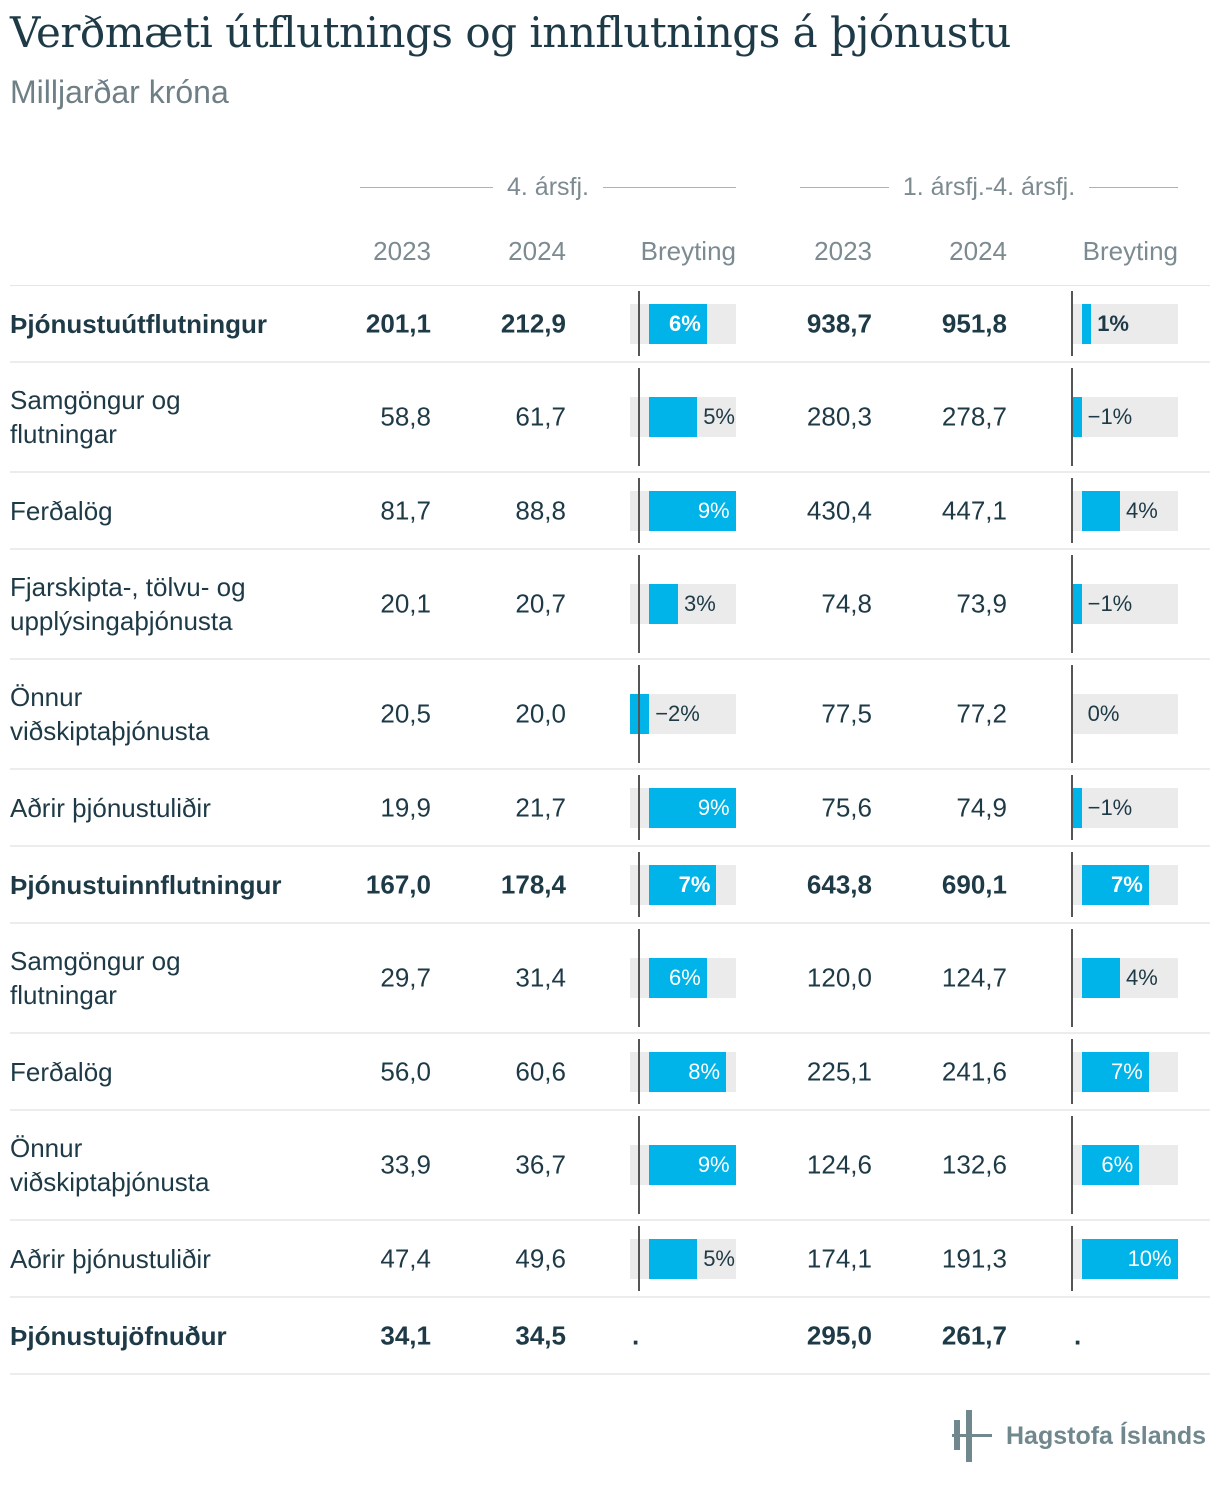 The image size is (1220, 1486). Describe the element at coordinates (839, 884) in the screenshot. I see `value-y-2023: 643,8` at that location.